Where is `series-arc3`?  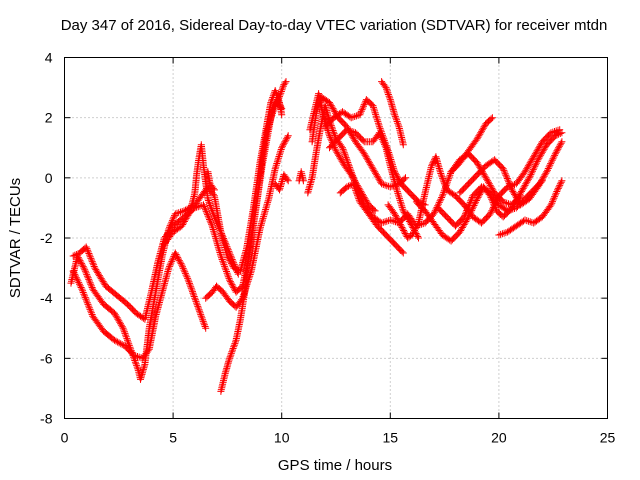 series-arc3 is located at coordinates (139, 305).